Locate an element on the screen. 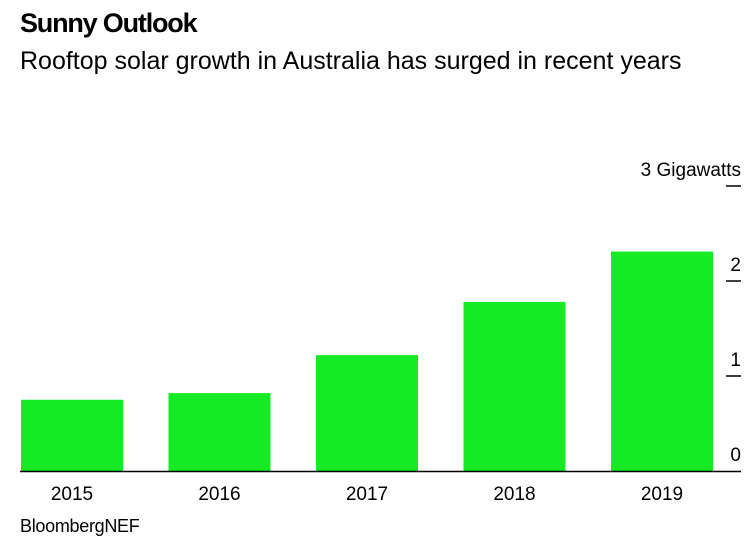 The image size is (755, 557). chart-title: Sunny Outlook is located at coordinates (109, 23).